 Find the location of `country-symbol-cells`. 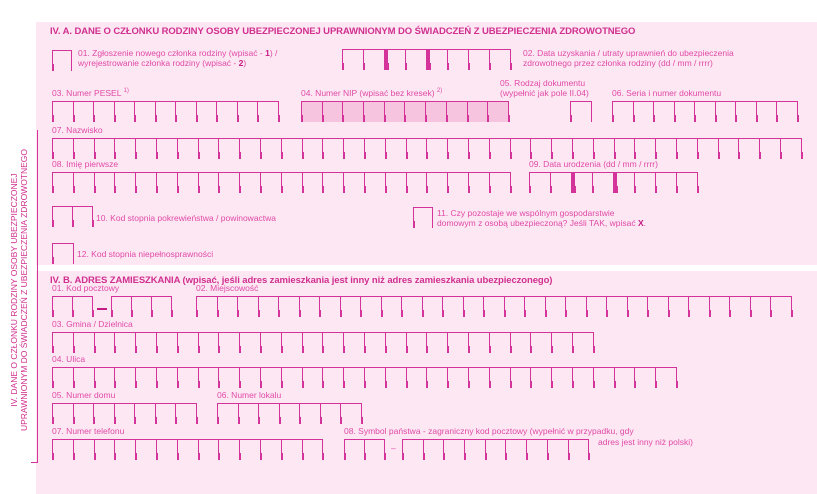

country-symbol-cells is located at coordinates (365, 449).